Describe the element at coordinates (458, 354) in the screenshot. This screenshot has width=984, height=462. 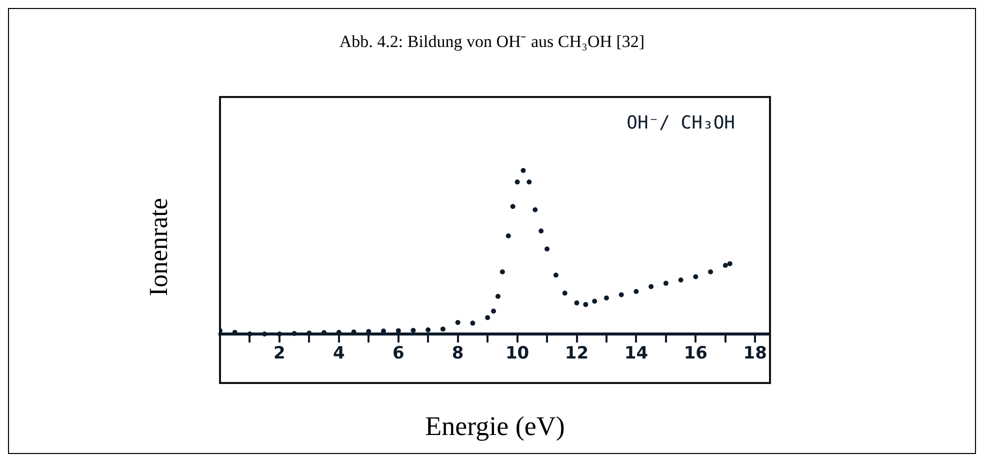
I see `x-tick-label: 8` at that location.